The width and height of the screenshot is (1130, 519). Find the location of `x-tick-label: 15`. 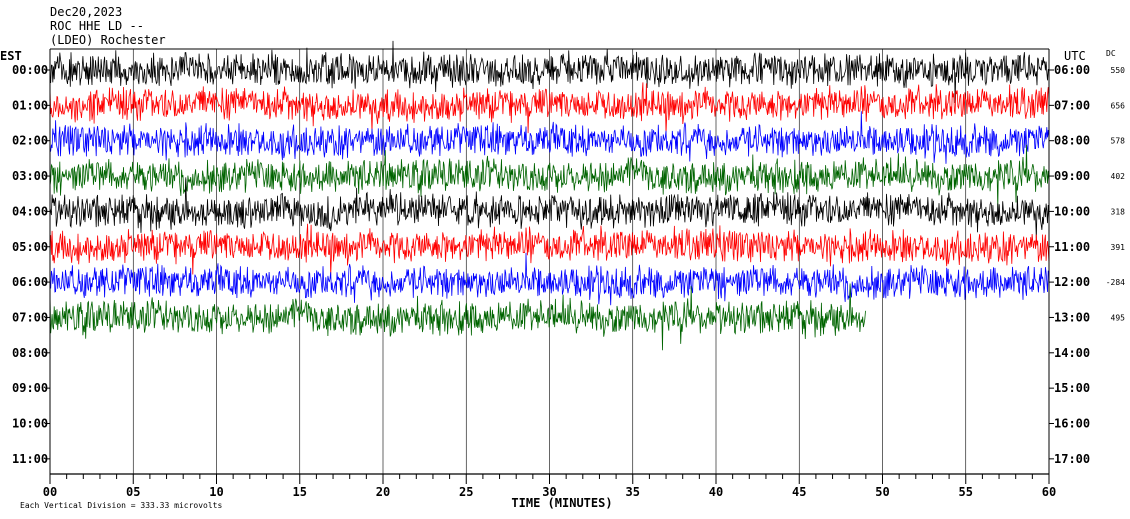

x-tick-label: 15 is located at coordinates (300, 492).